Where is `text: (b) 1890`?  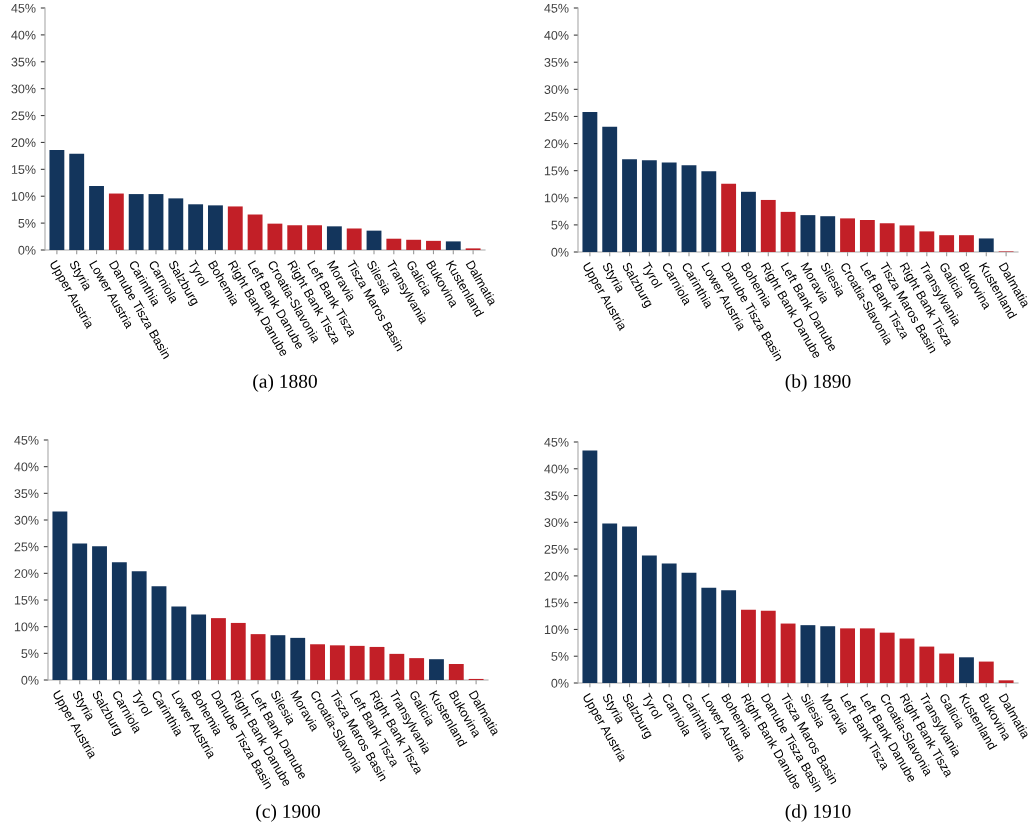 text: (b) 1890 is located at coordinates (818, 383).